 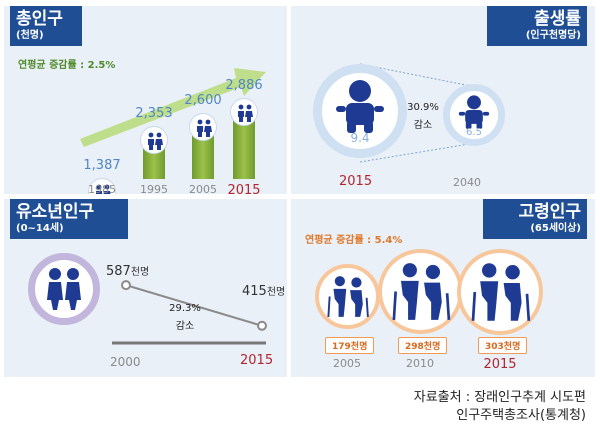 What do you see at coordinates (360, 138) in the screenshot?
I see `birth-value-2015: 9.4` at bounding box center [360, 138].